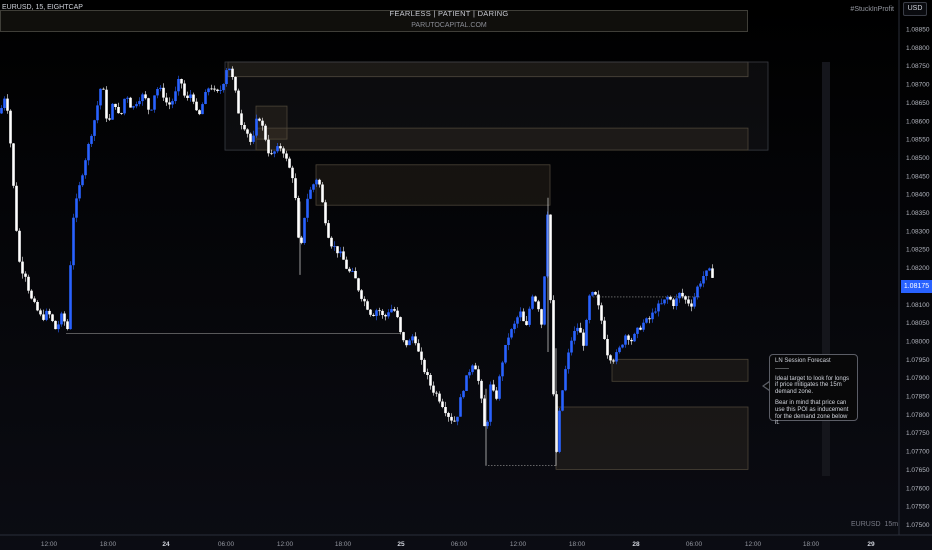 This screenshot has width=932, height=550. What do you see at coordinates (42, 7) in the screenshot?
I see `symbol-label: EURUSD, 15, EIGHTCAP` at bounding box center [42, 7].